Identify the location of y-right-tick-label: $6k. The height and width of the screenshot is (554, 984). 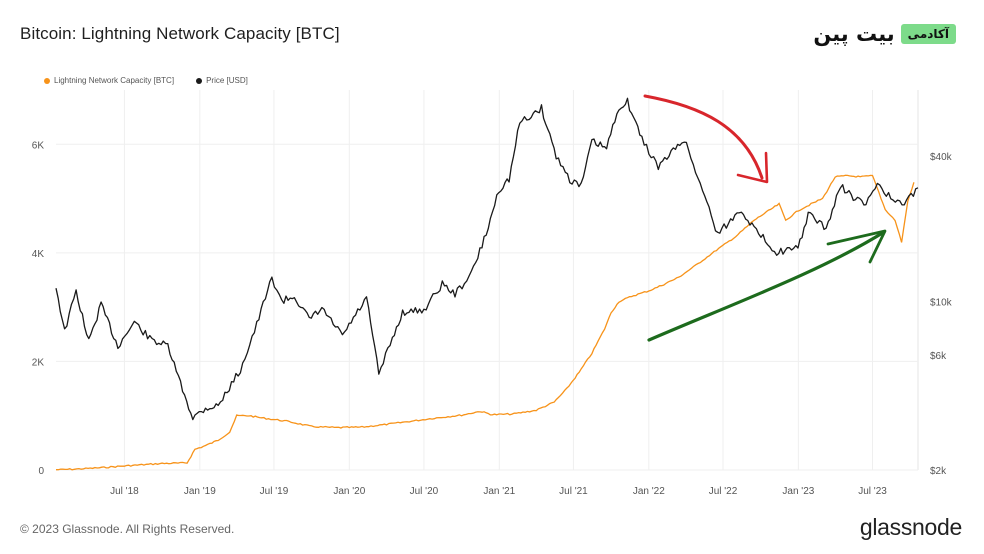
(938, 356).